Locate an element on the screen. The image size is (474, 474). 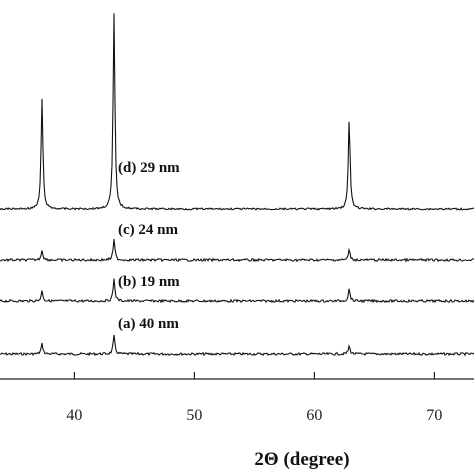
series-label-1: (a) 40 nm is located at coordinates (148, 324).